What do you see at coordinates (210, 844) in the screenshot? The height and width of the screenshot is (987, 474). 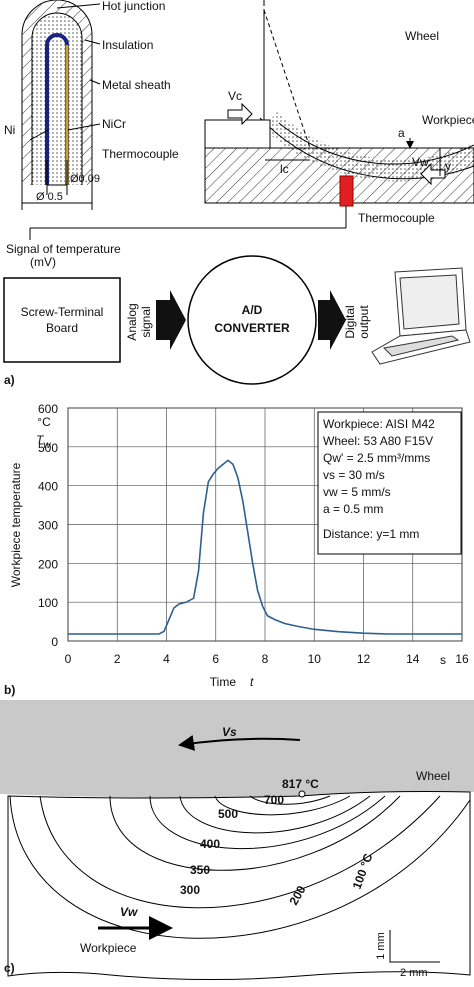 I see `label: 400` at bounding box center [210, 844].